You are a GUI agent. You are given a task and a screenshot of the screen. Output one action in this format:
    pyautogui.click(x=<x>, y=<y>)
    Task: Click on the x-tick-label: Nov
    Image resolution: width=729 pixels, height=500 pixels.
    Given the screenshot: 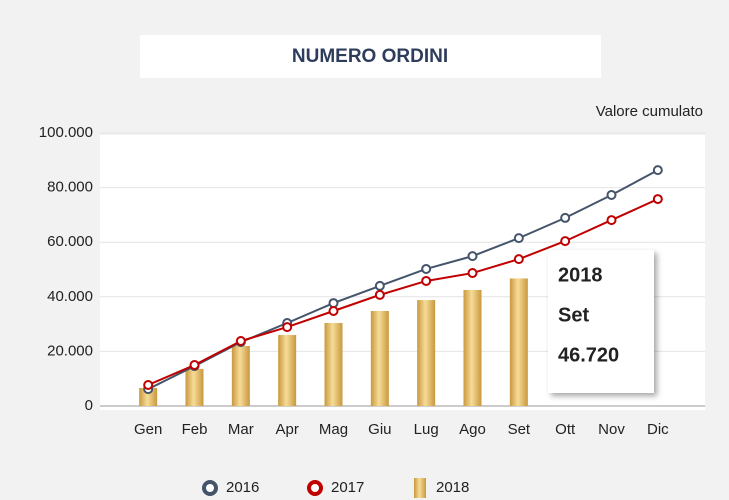 What is the action you would take?
    pyautogui.click(x=611, y=429)
    